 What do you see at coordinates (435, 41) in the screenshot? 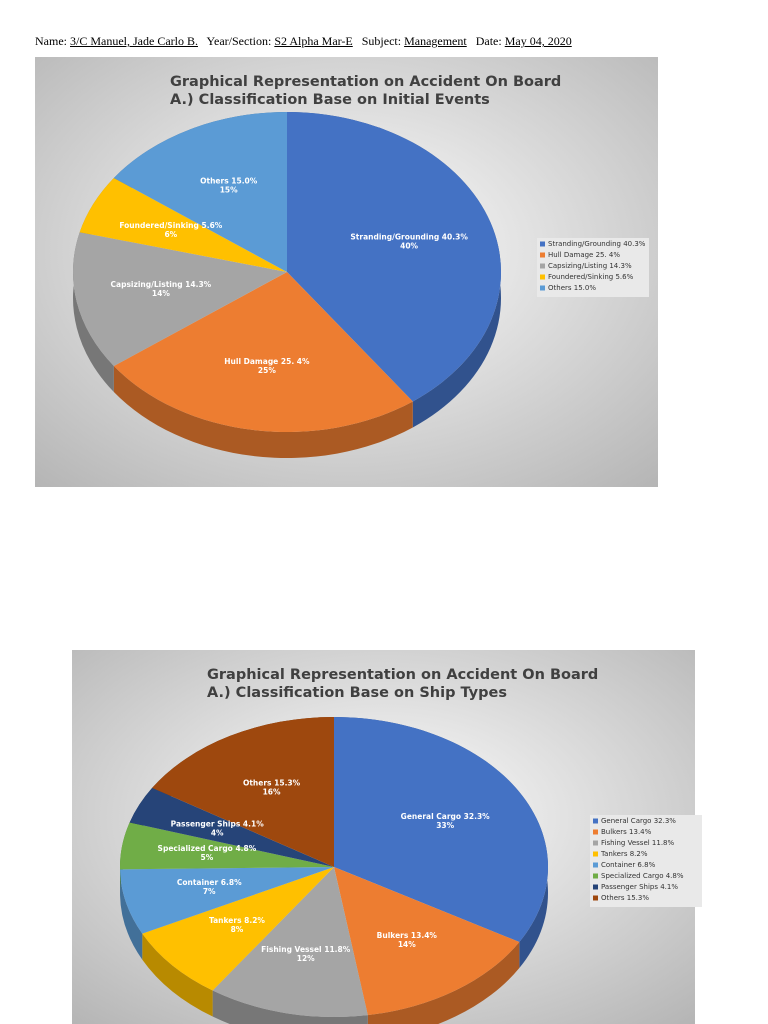
I see `value: Management` at bounding box center [435, 41].